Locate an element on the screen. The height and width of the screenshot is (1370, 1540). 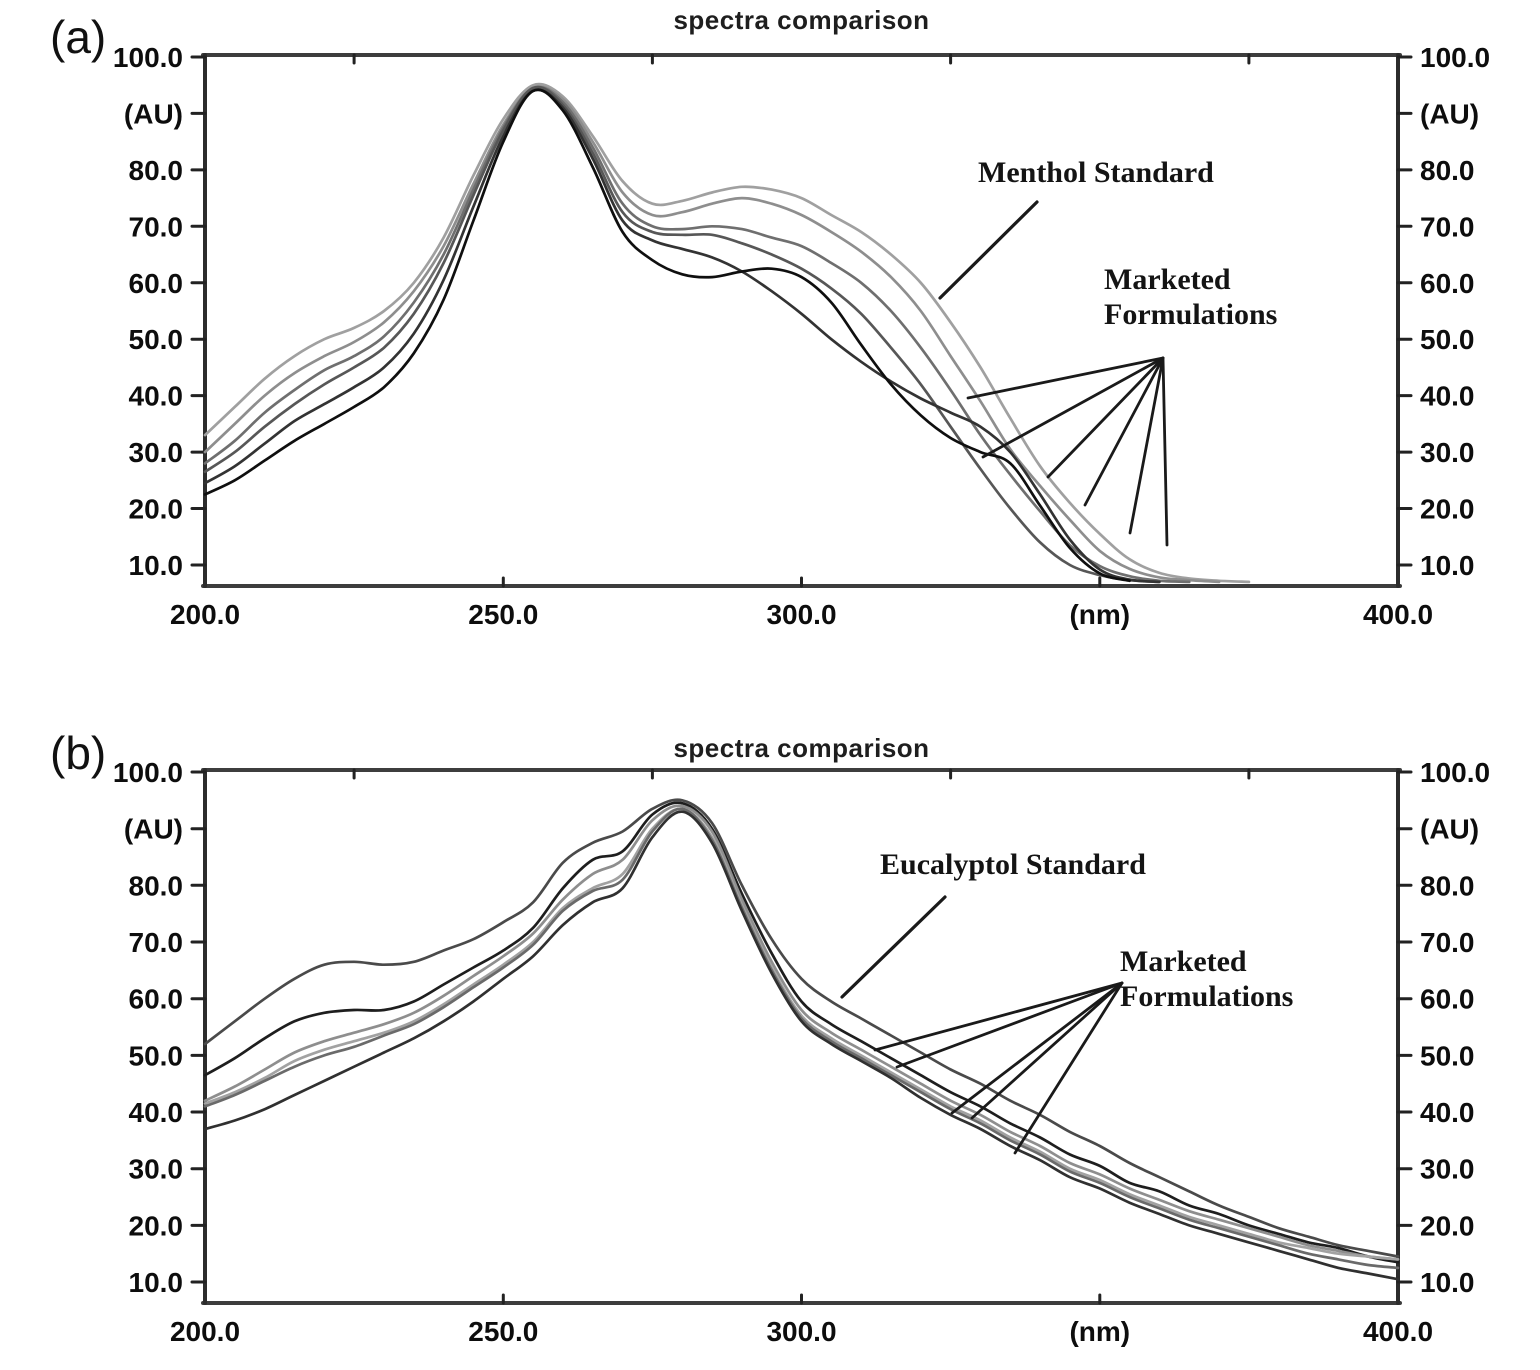
chart-a-title: spectra comparison is located at coordinates (801, 20).